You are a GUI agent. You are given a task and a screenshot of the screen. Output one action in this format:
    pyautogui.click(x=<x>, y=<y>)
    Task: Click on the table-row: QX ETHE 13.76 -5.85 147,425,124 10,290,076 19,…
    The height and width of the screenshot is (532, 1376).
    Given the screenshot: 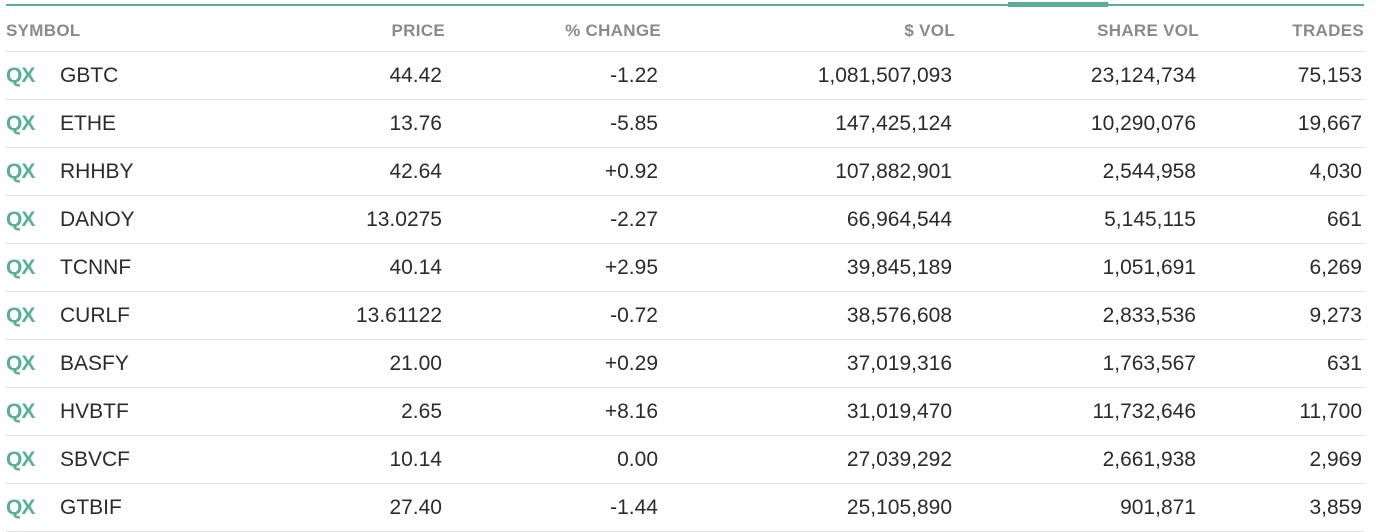 What is the action you would take?
    pyautogui.click(x=685, y=124)
    